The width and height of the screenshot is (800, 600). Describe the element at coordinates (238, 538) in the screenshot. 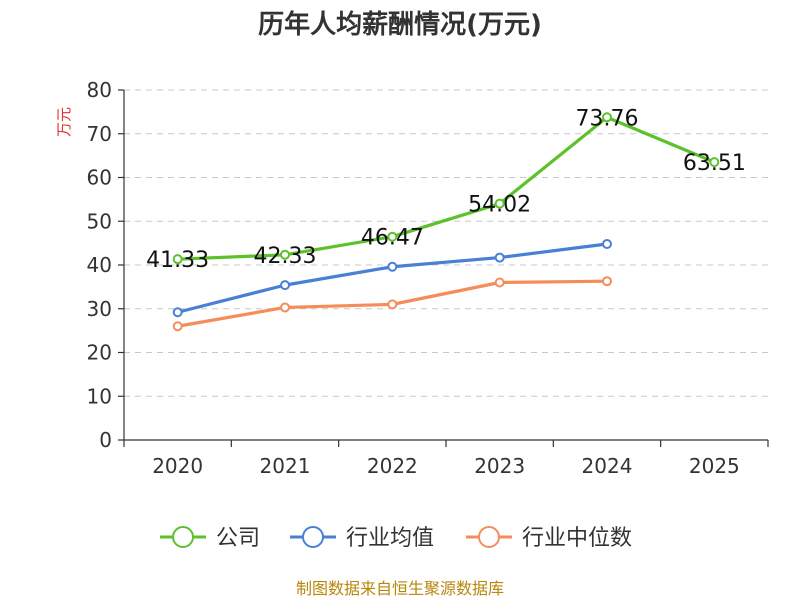

I see `legend-label: 公司` at that location.